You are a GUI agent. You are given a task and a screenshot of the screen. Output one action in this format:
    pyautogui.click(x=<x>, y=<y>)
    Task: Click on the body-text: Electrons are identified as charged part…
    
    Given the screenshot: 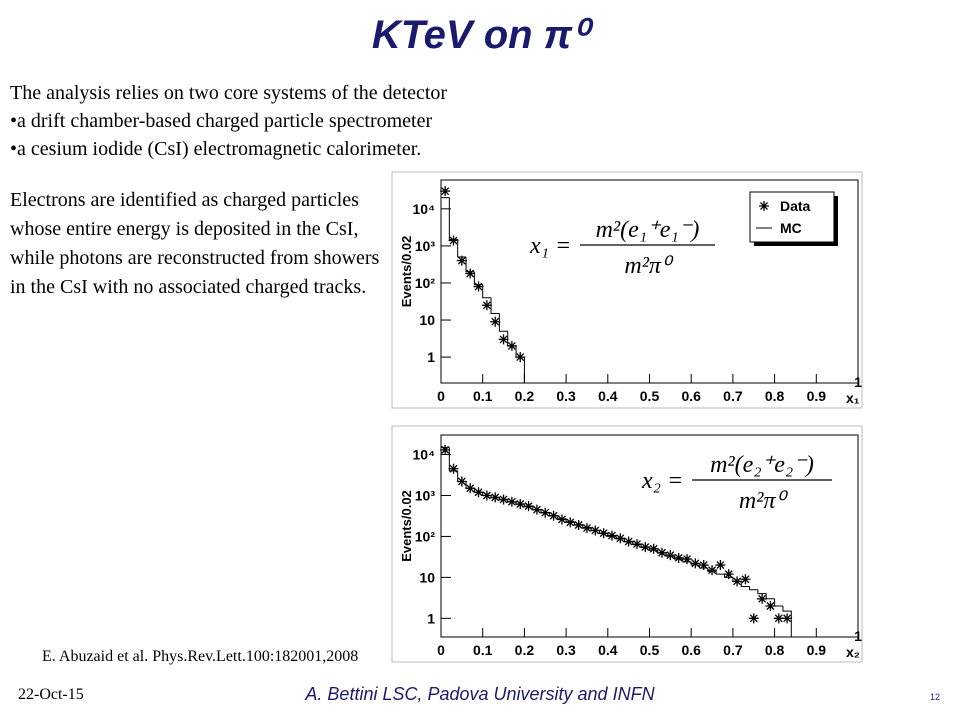 What is the action you would take?
    pyautogui.click(x=195, y=243)
    